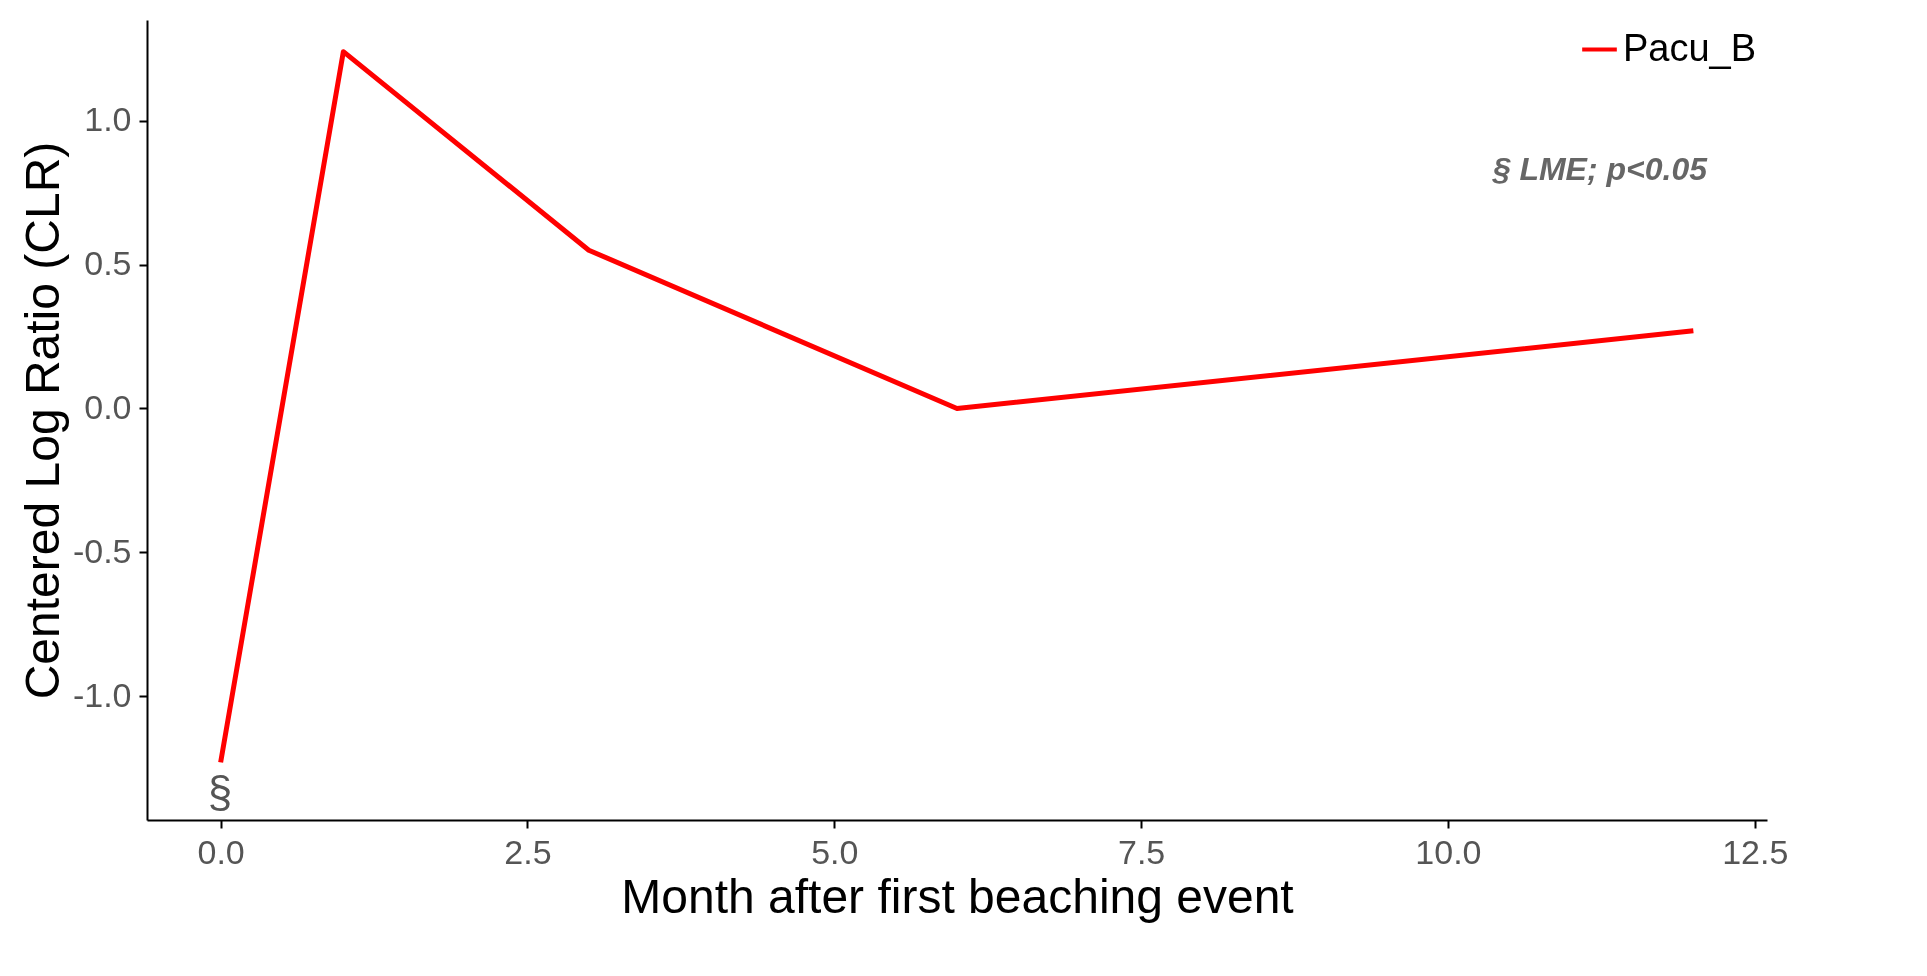 The image size is (1927, 976). I want to click on x-tick-label: 12.5, so click(1755, 851).